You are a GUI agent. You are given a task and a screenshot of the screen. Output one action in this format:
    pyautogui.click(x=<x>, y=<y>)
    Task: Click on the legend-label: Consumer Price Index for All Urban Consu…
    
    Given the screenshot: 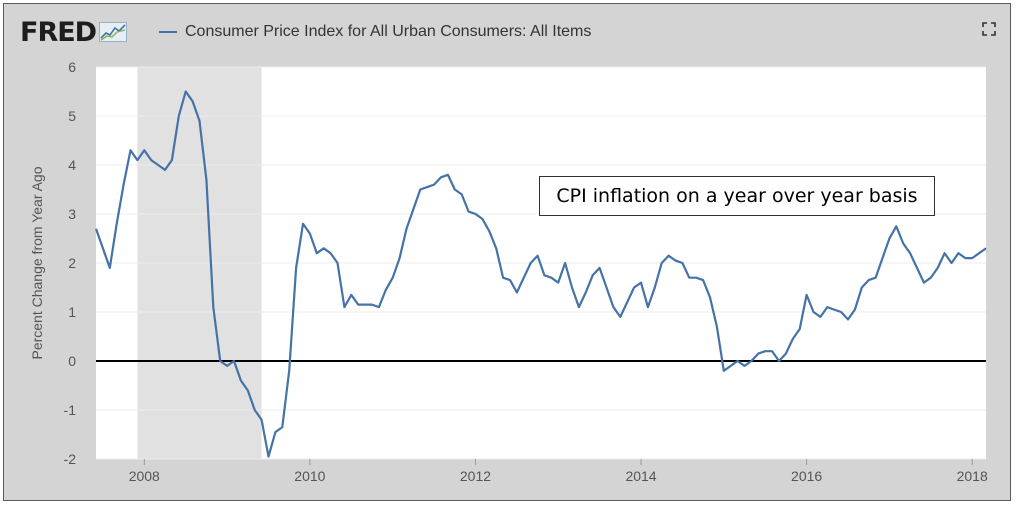 What is the action you would take?
    pyautogui.click(x=388, y=31)
    